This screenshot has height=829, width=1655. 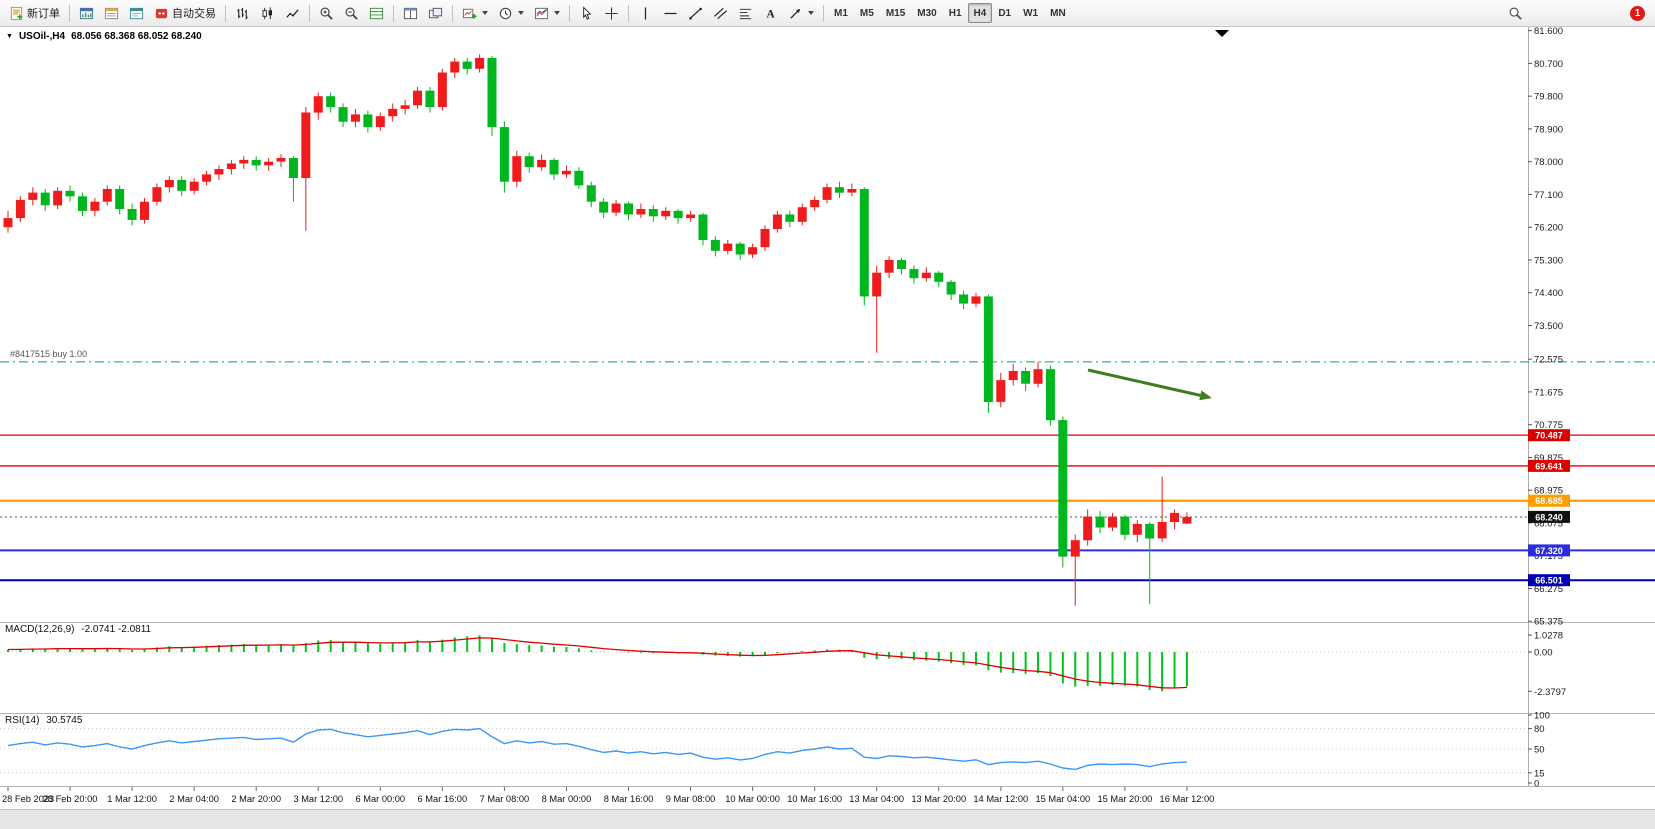 What do you see at coordinates (955, 13) in the screenshot?
I see `timeframe-button-h1: H1` at bounding box center [955, 13].